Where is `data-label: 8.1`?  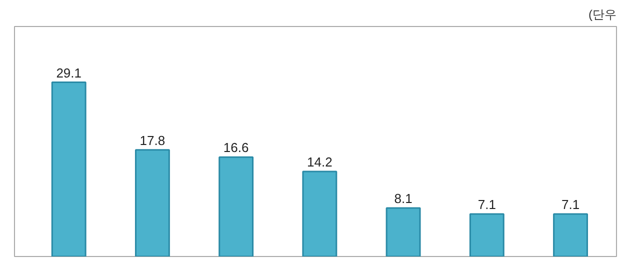 data-label: 8.1 is located at coordinates (403, 198).